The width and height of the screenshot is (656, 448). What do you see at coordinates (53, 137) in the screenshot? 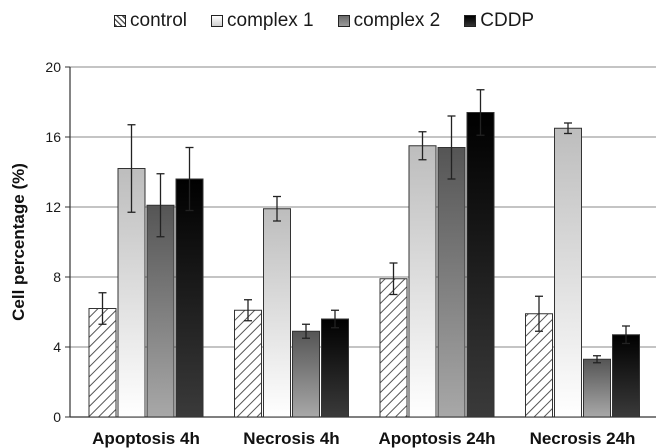
I see `y-tick-label: 16` at bounding box center [53, 137].